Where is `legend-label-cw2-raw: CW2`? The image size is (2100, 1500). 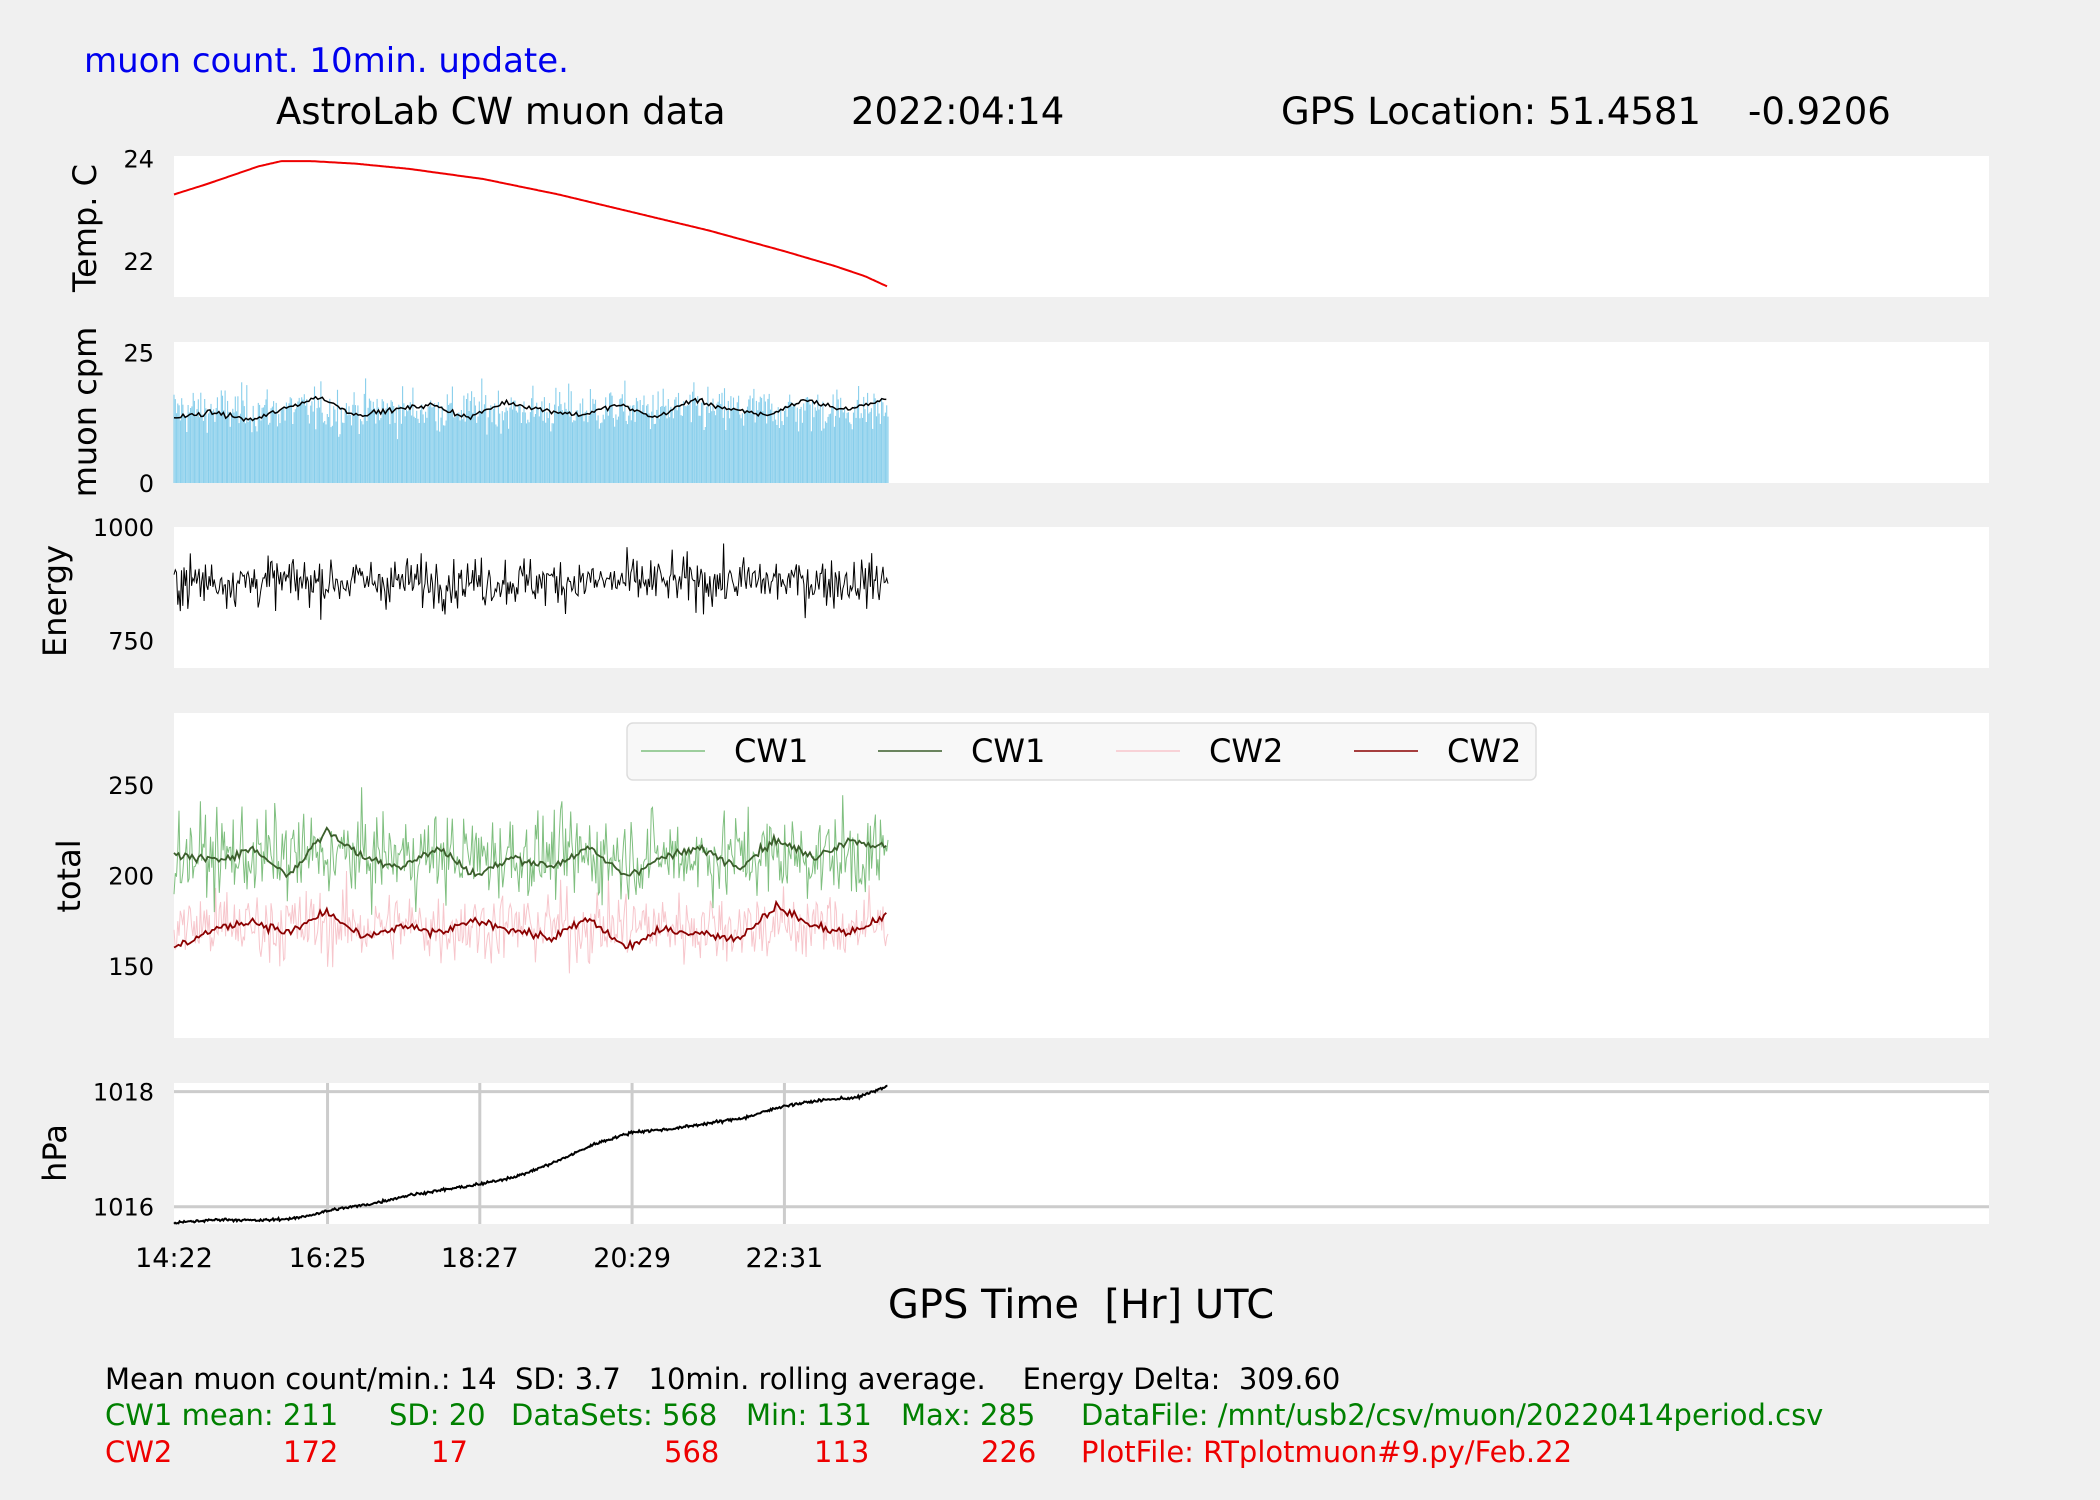 legend-label-cw2-raw: CW2 is located at coordinates (1246, 751).